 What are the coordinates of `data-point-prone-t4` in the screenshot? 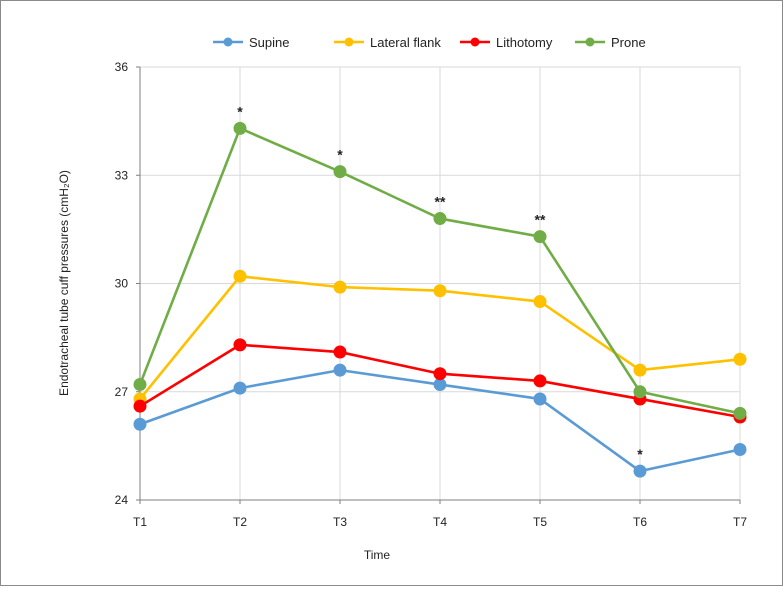 It's located at (440, 219).